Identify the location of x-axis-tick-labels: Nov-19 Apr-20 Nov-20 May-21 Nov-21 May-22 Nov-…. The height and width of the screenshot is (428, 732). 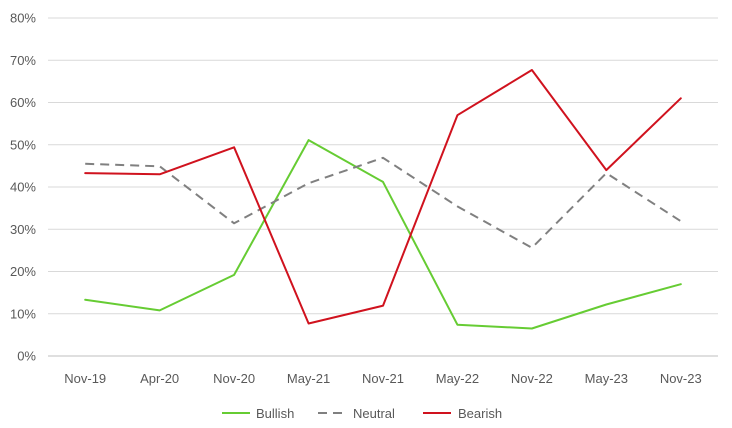
(382, 378).